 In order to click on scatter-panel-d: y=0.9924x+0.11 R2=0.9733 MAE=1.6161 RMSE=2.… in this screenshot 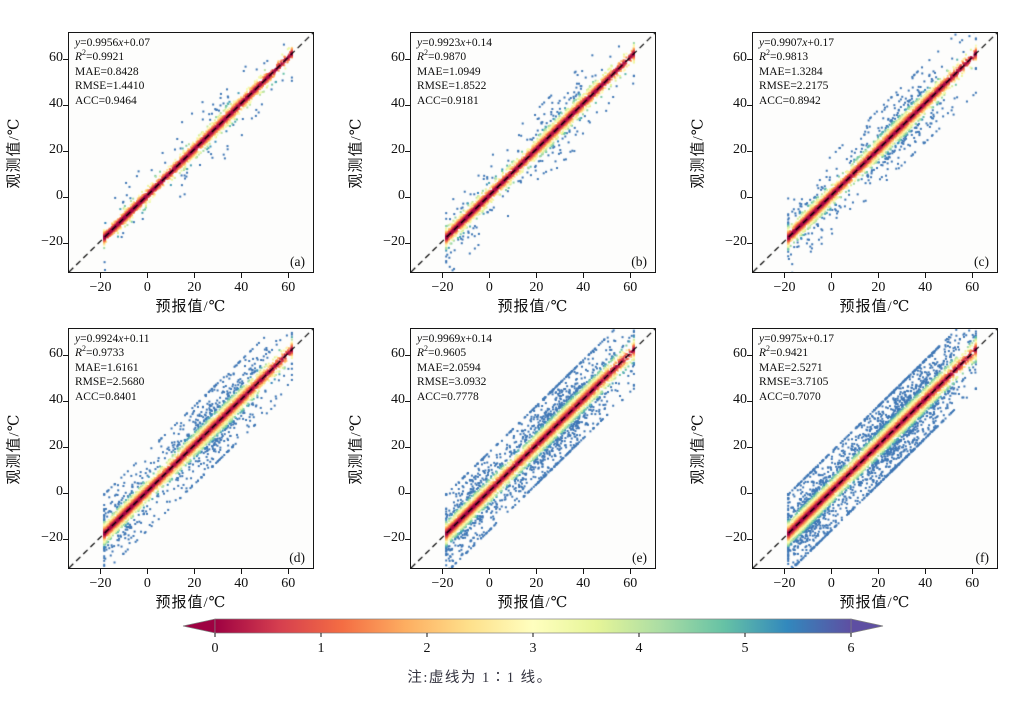, I will do `click(160, 469)`.